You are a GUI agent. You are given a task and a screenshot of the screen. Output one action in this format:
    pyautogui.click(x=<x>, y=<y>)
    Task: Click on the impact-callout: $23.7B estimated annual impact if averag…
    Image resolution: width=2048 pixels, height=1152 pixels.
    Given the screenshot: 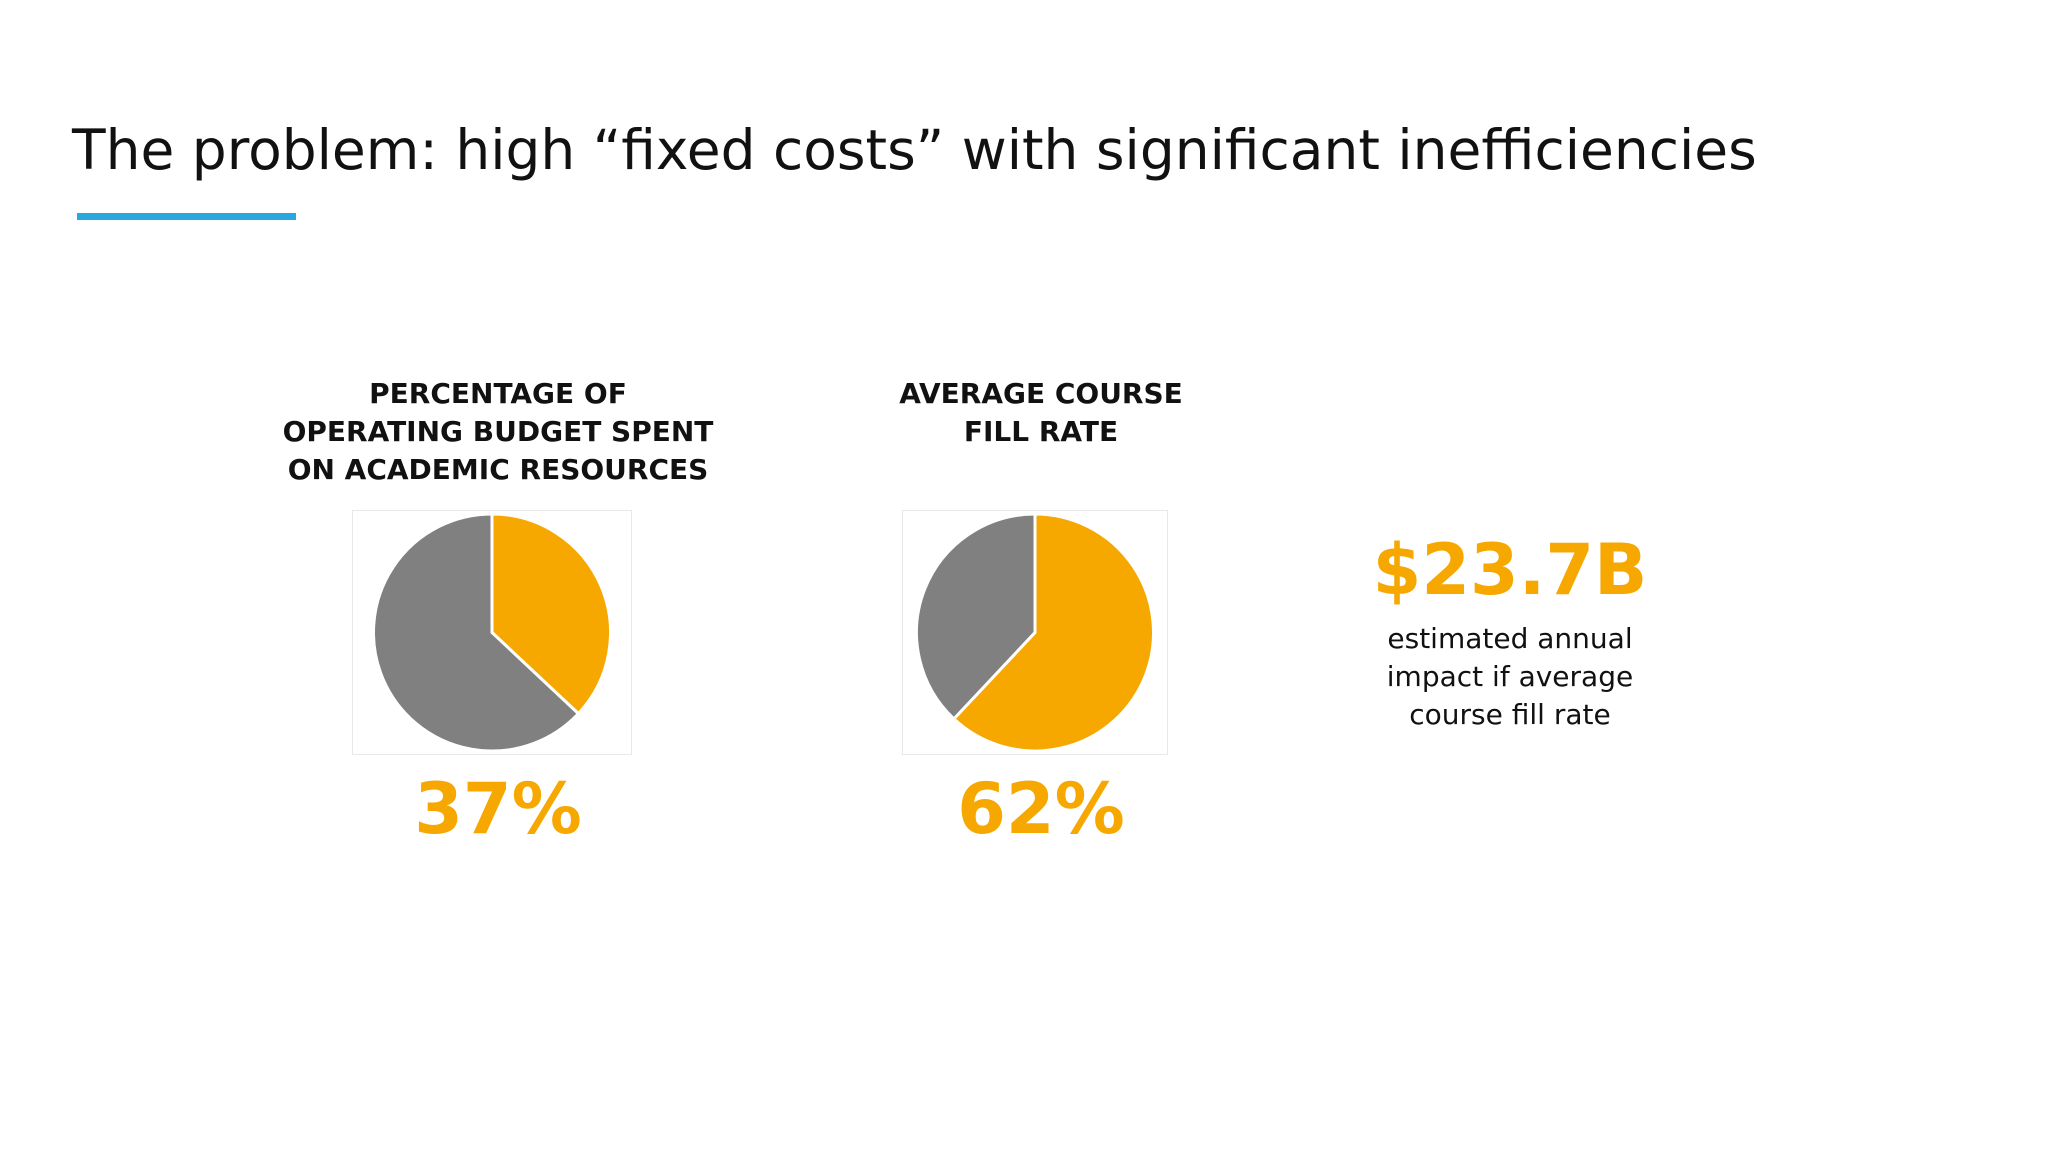 What is the action you would take?
    pyautogui.click(x=1510, y=631)
    